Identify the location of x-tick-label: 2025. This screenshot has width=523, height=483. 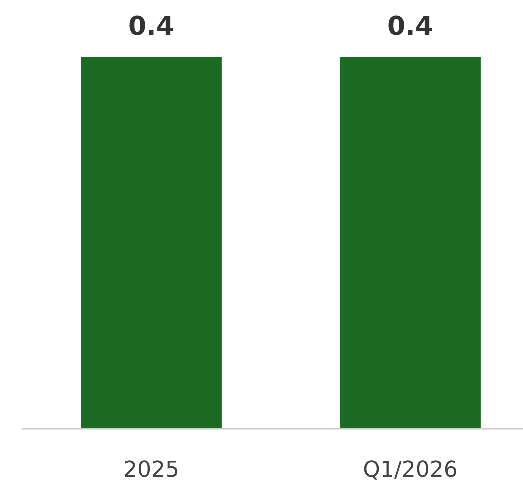
(152, 470).